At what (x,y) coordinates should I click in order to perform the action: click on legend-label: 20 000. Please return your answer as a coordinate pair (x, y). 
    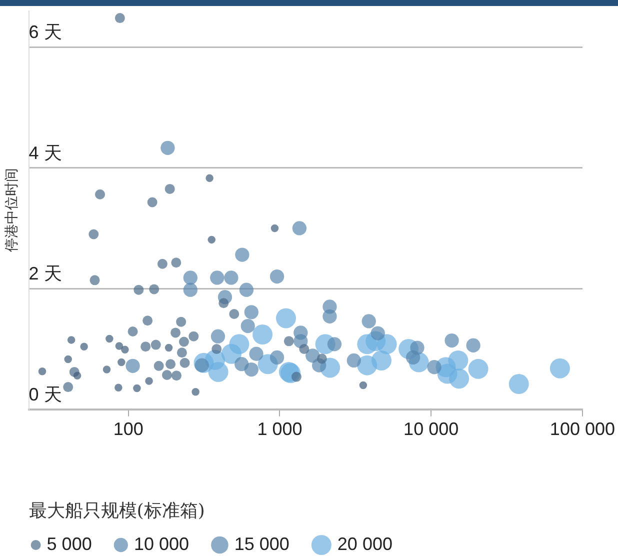
    Looking at the image, I should click on (364, 544).